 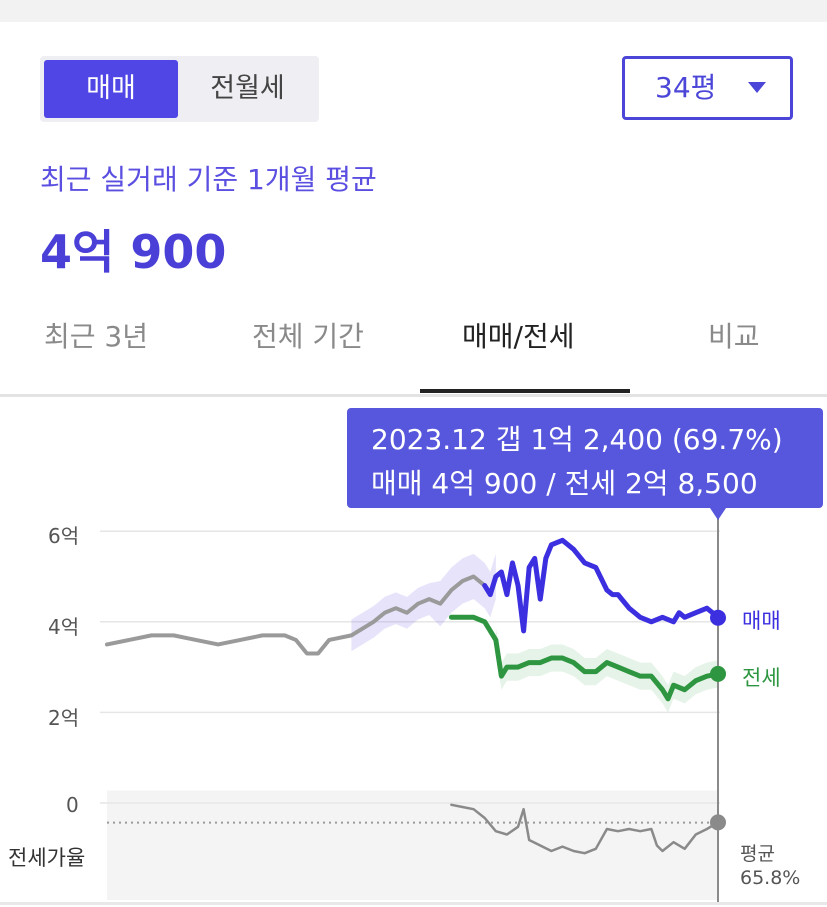 I want to click on ratio-average-value: 65.8%, so click(x=770, y=878).